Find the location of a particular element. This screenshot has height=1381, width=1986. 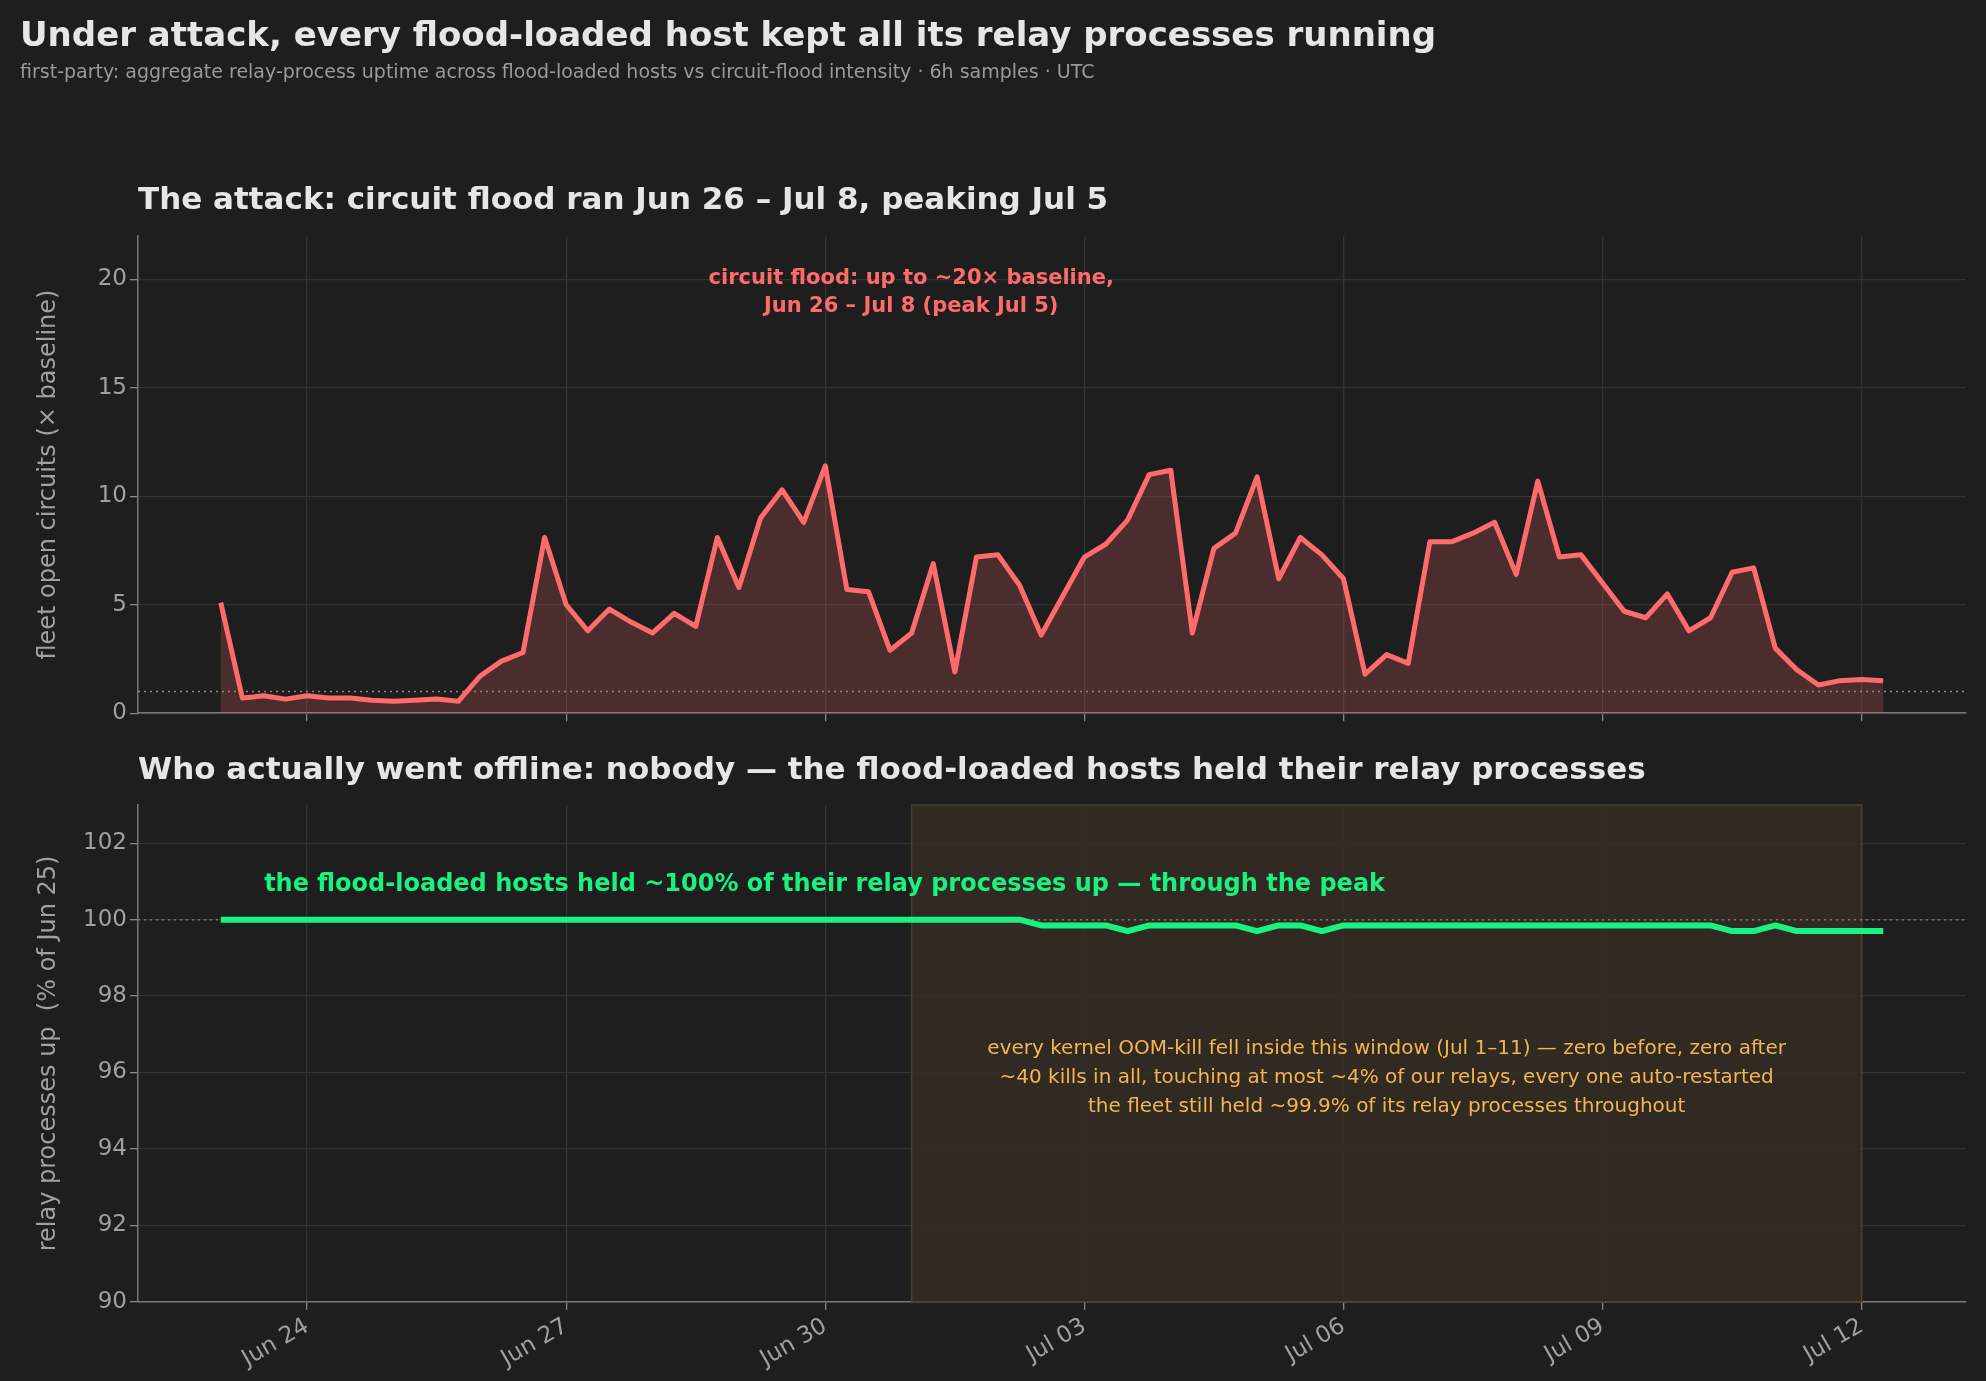

chart-subtitle: first-party: aggregate relay-process uptime across flood-loaded hosts vs circuit-flood intensity · 6h samples · UTC is located at coordinates (557, 71).